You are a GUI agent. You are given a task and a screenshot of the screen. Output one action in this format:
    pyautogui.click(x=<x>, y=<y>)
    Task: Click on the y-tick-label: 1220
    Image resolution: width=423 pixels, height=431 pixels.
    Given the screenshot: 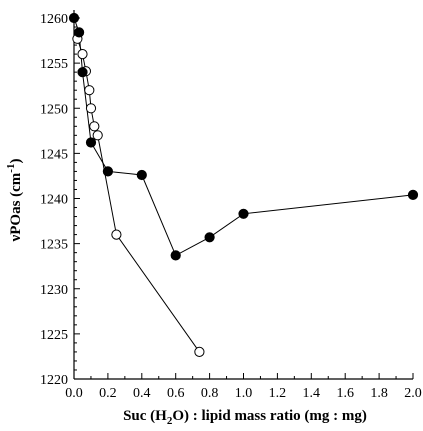 What is the action you would take?
    pyautogui.click(x=54, y=380)
    